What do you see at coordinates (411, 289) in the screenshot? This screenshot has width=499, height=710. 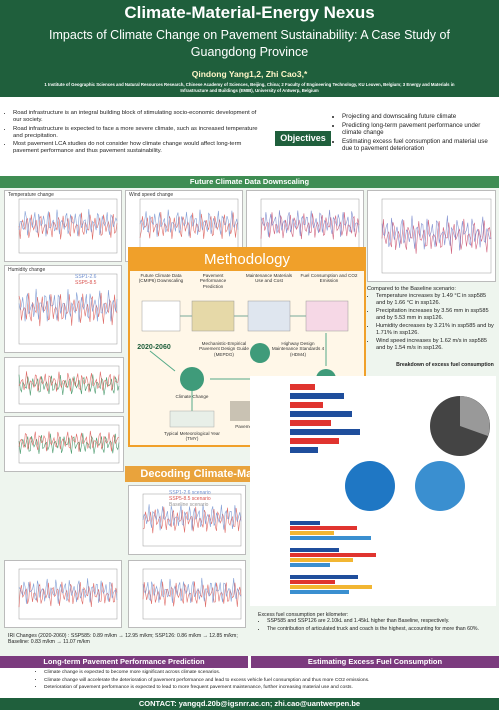 I see `lead-text: Compared to the Baseline scenario:` at bounding box center [411, 289].